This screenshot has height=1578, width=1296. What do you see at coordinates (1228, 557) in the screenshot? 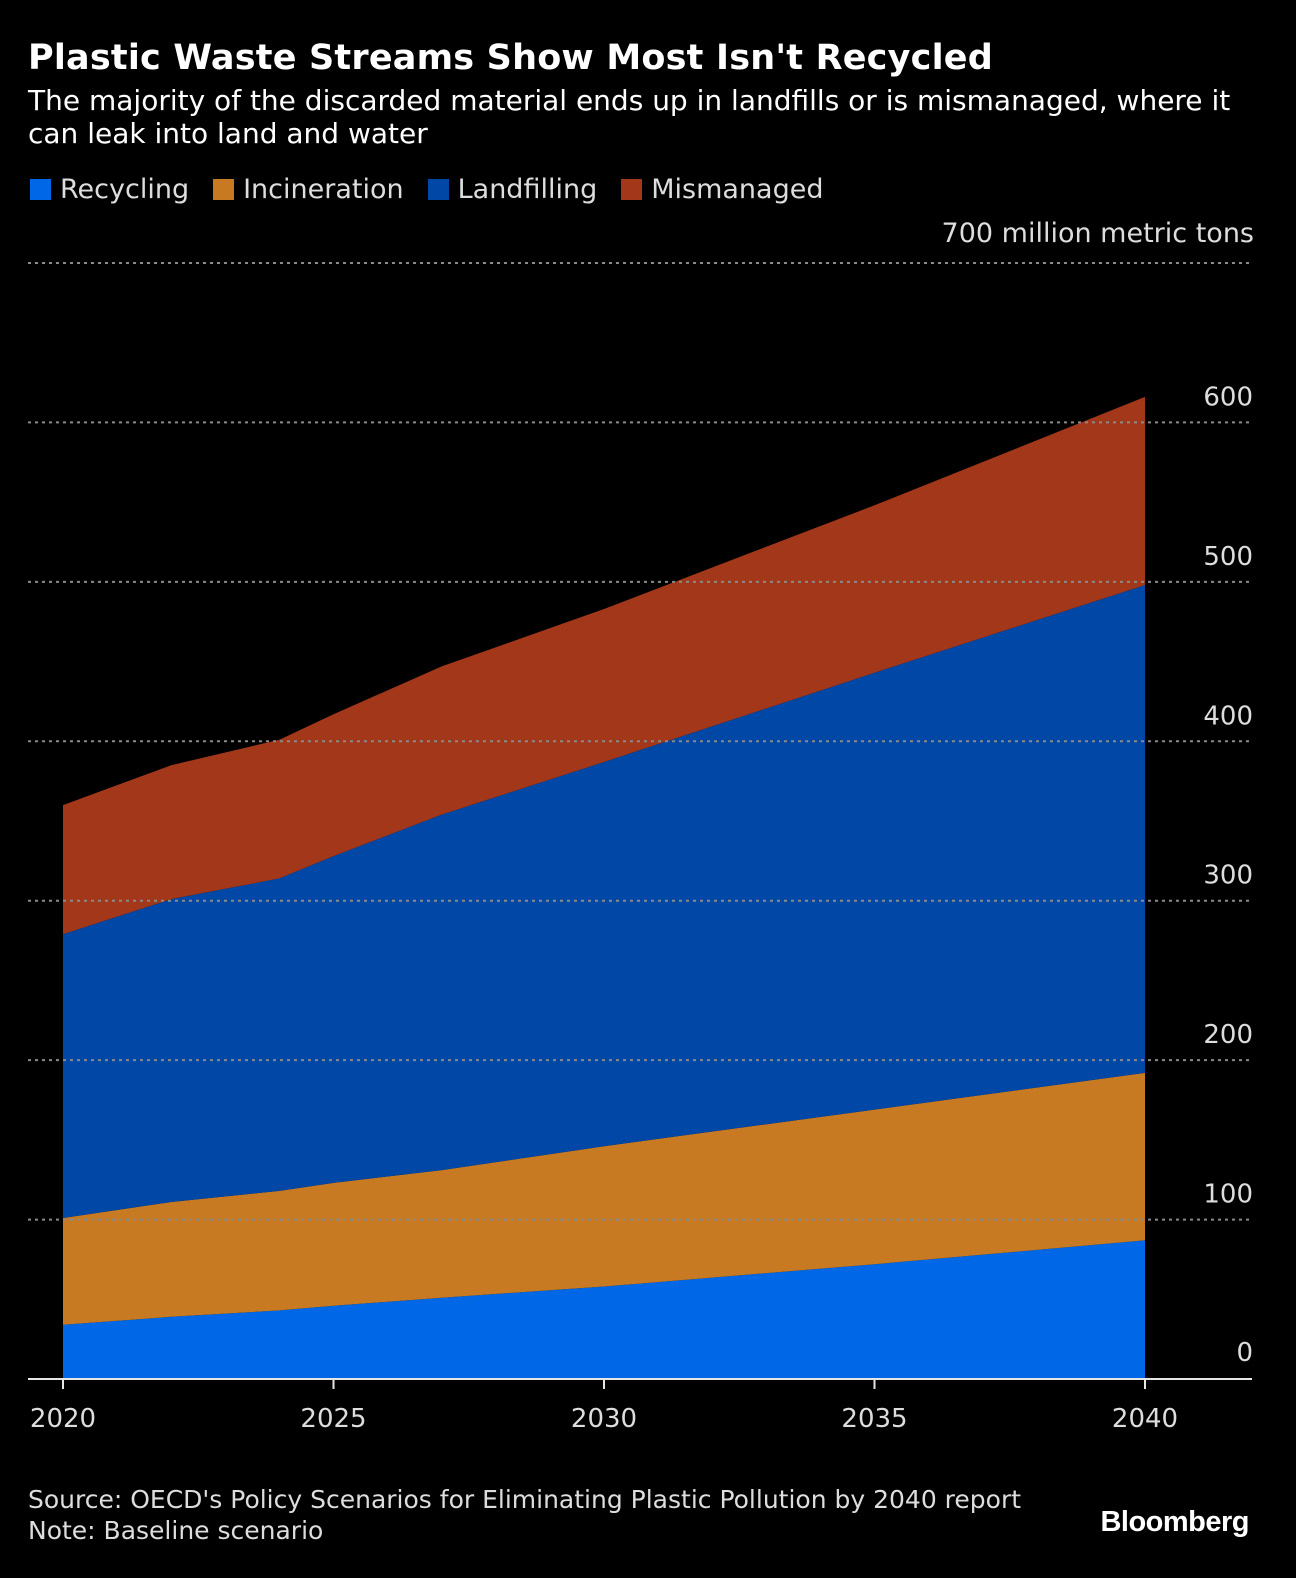
I see `y-tick-label-500: 500` at bounding box center [1228, 557].